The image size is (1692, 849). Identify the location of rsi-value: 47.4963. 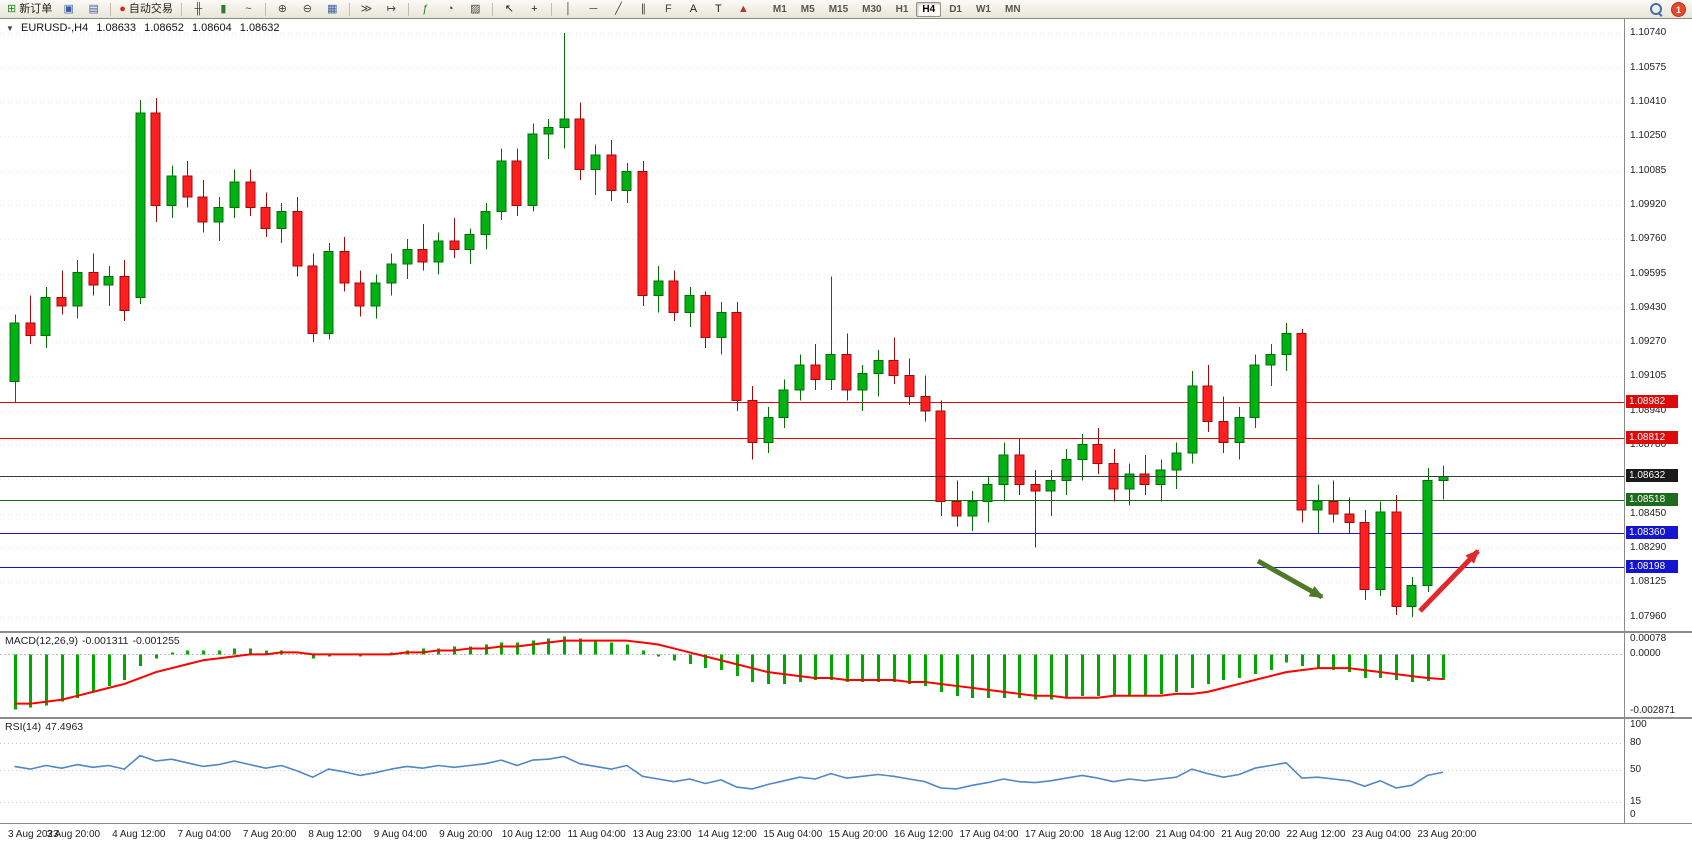
(64, 727).